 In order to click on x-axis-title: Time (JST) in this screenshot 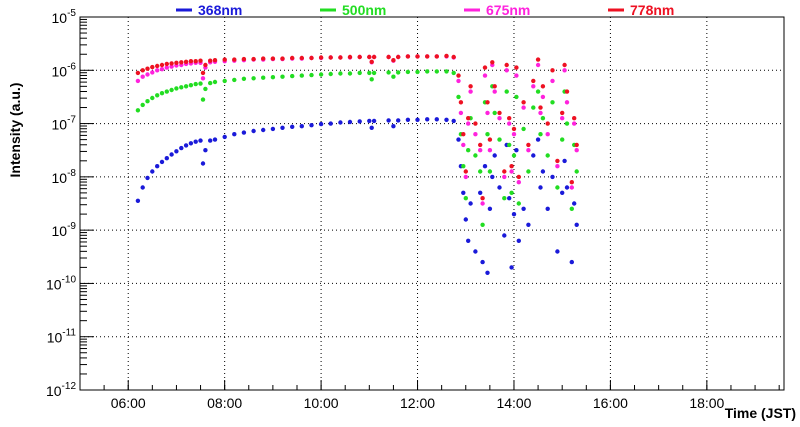, I will do `click(760, 413)`.